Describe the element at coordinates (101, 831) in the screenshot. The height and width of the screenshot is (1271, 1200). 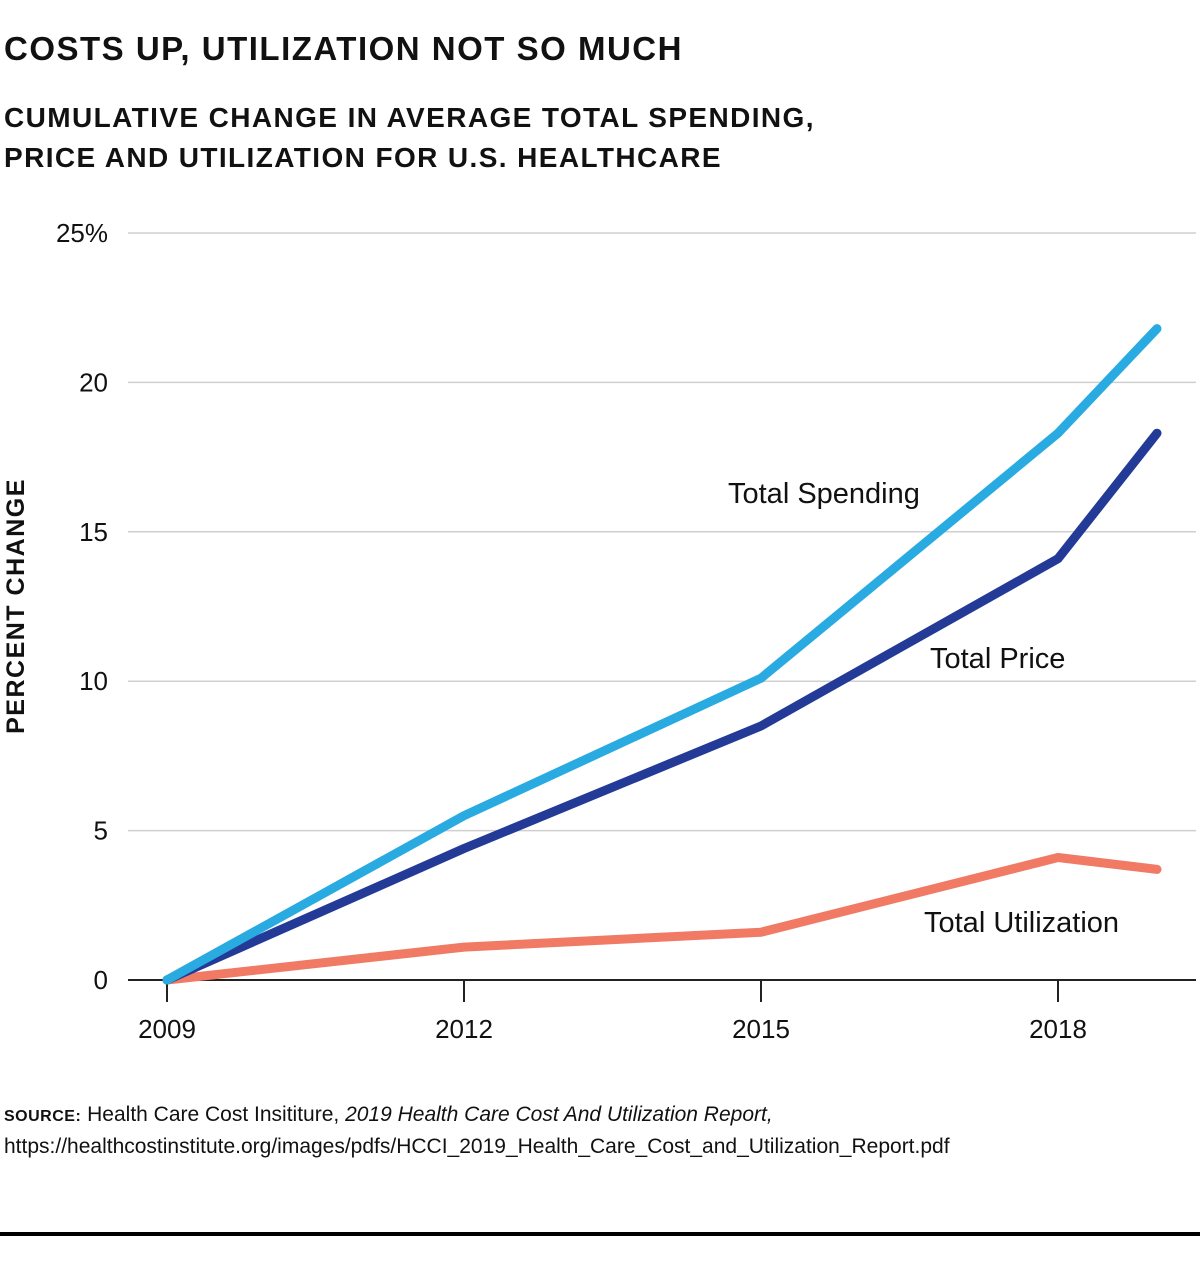
I see `y-tick-label: 5` at that location.